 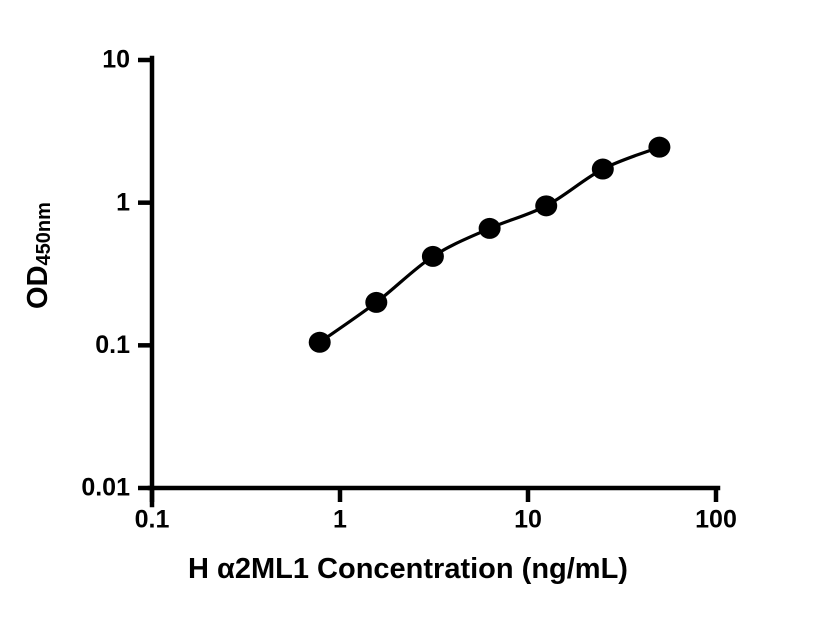 What do you see at coordinates (716, 520) in the screenshot?
I see `x-tick-label: 100` at bounding box center [716, 520].